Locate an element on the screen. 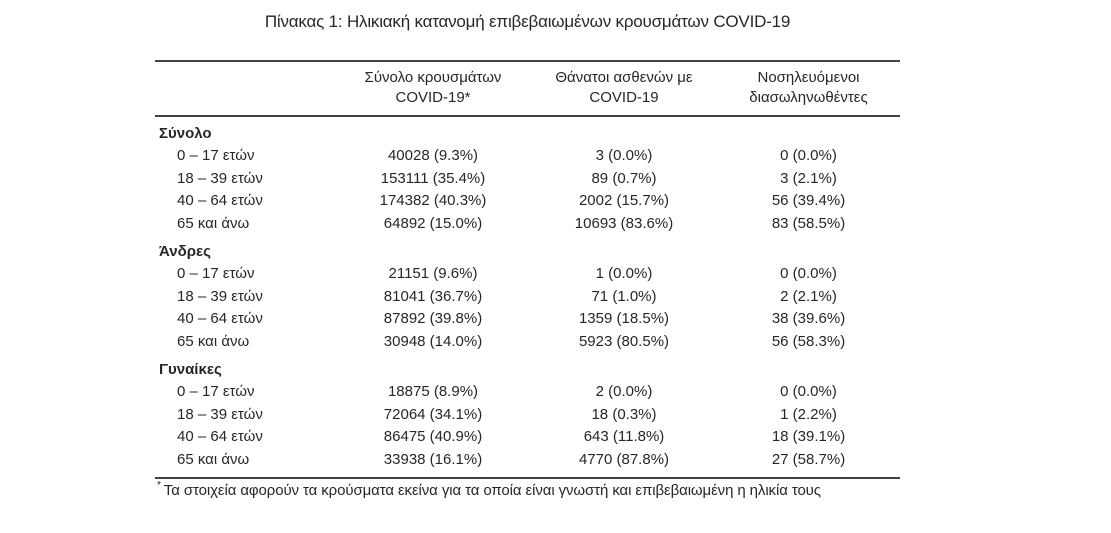 Image resolution: width=1111 pixels, height=533 pixels. column-header-cases-line1: Σύνολο κρουσμάτων is located at coordinates (433, 77).